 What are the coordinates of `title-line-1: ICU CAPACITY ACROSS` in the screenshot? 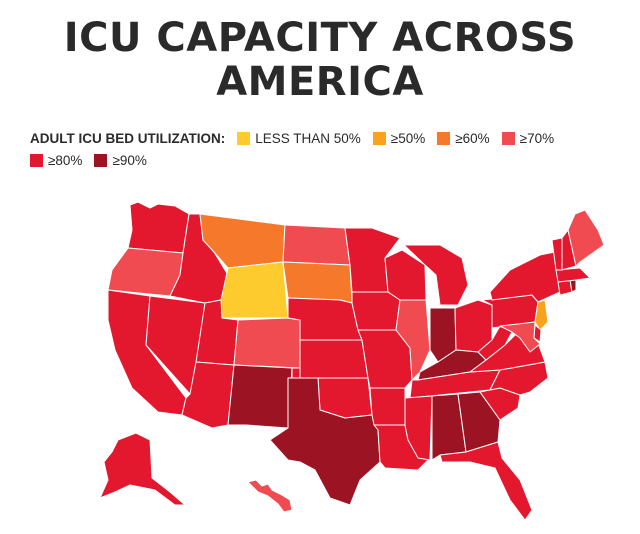 It's located at (320, 38).